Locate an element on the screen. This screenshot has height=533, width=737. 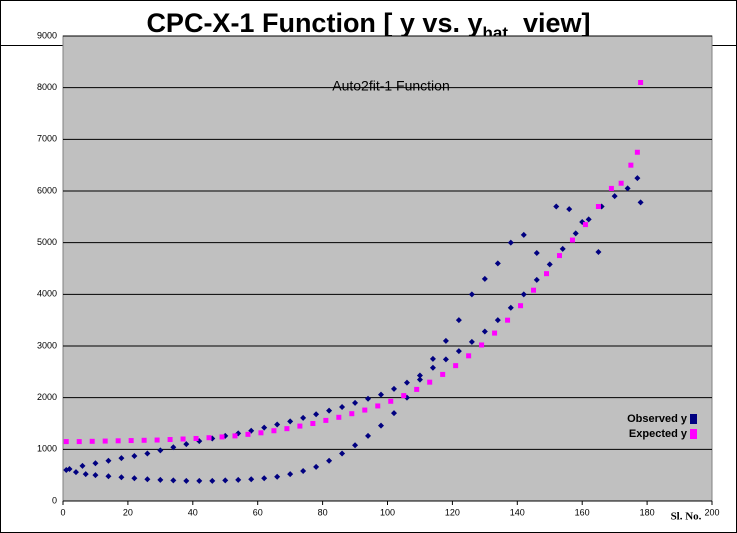
x-tick-label: 40 is located at coordinates (193, 512).